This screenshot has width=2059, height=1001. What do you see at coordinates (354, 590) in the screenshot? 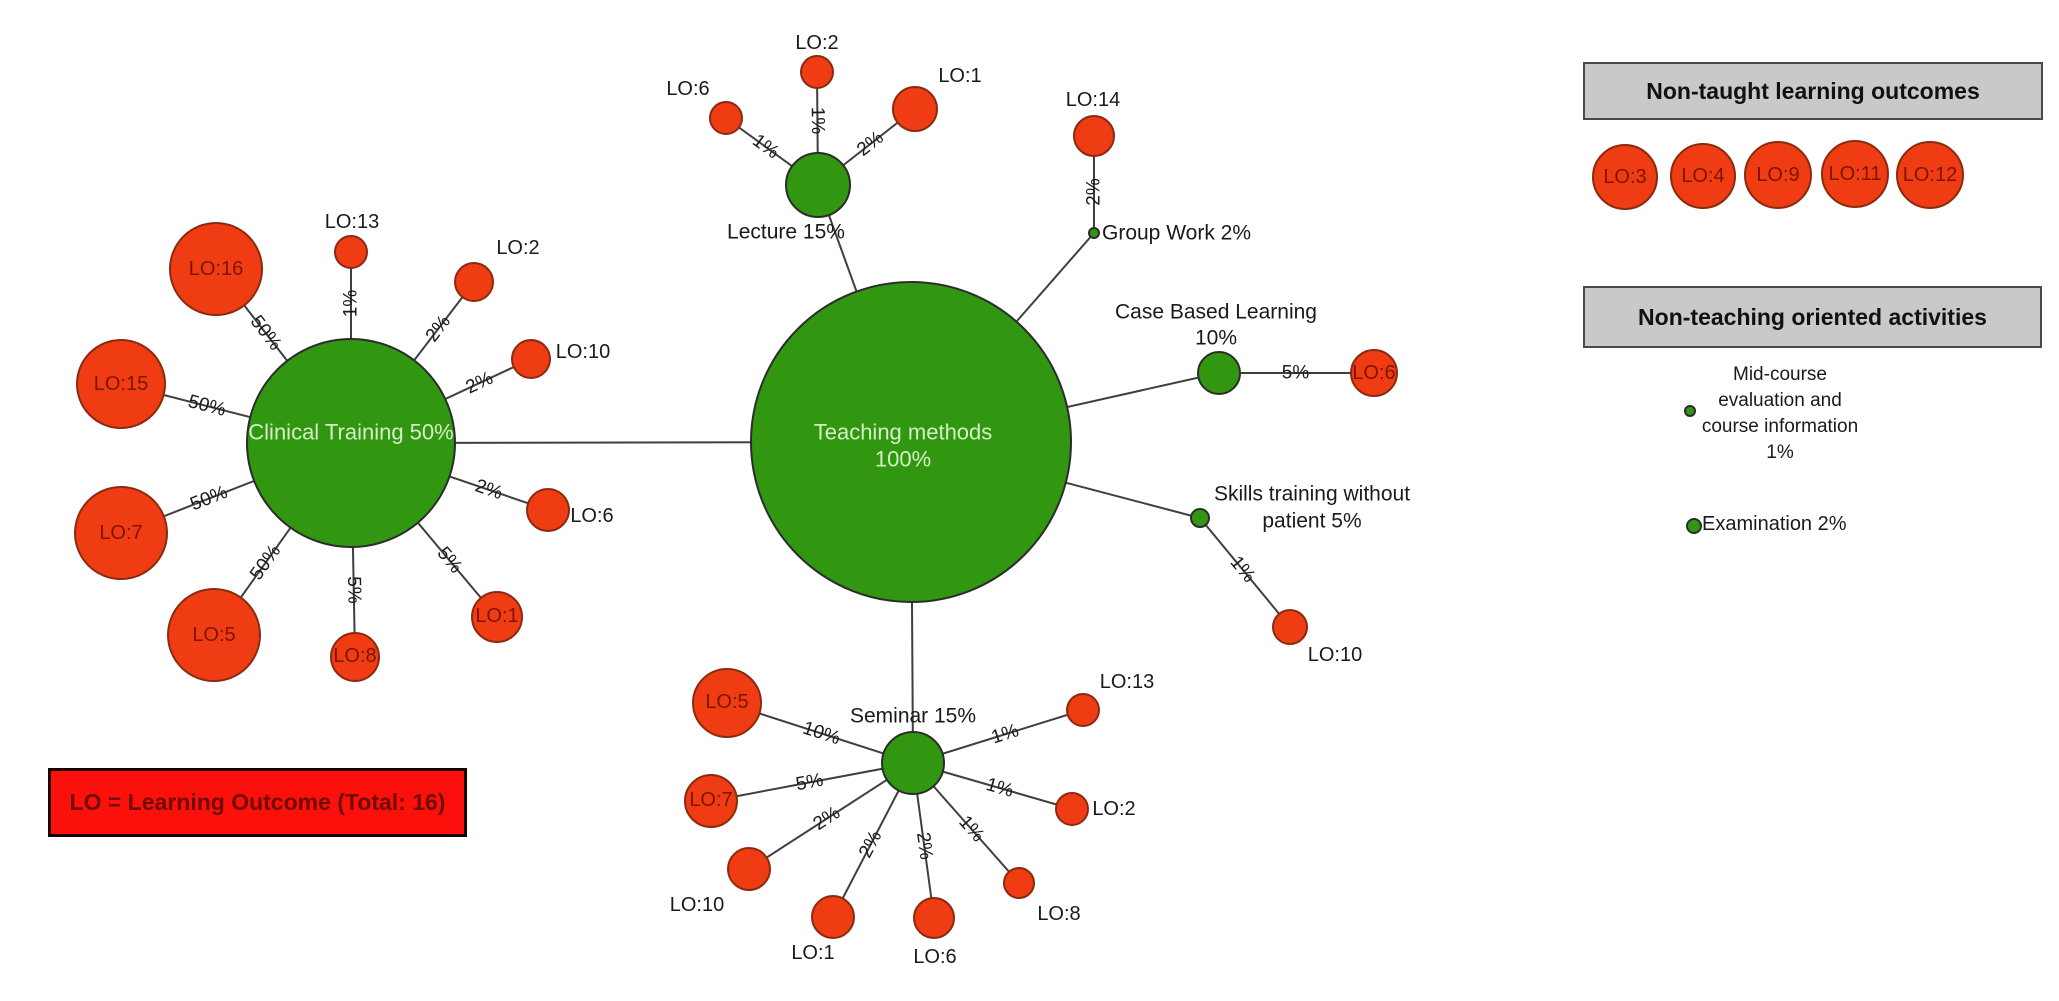
I see `edge-label-clinical-cl_lo8: 5%` at bounding box center [354, 590].